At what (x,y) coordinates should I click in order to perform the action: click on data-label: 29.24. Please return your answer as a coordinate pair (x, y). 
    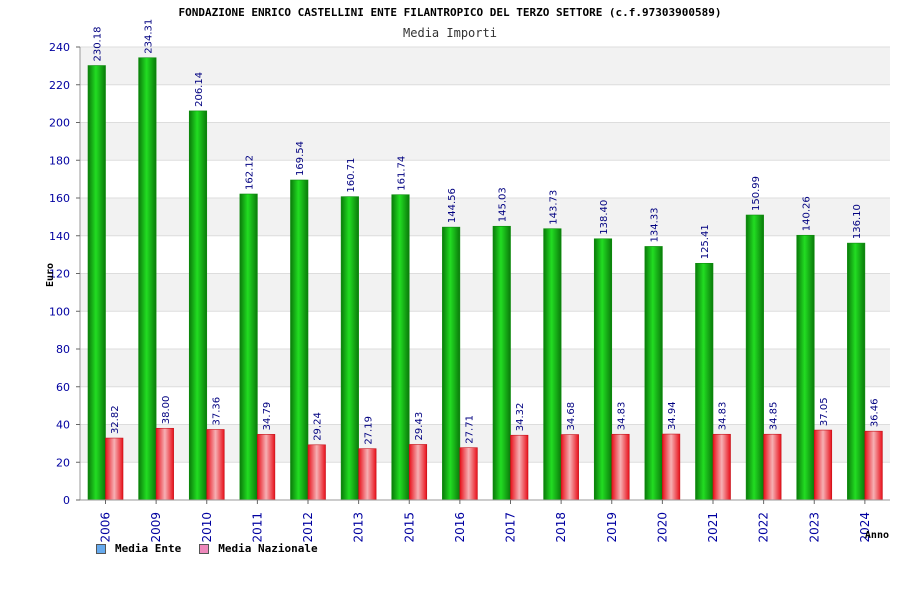
    Looking at the image, I should click on (318, 426).